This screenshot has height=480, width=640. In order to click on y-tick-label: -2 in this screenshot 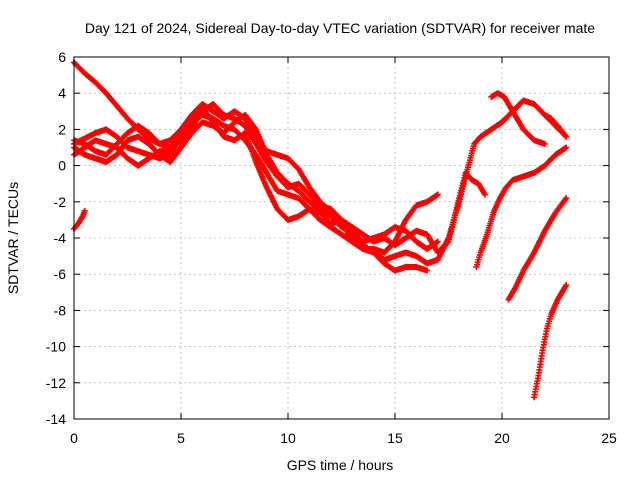, I will do `click(60, 202)`.